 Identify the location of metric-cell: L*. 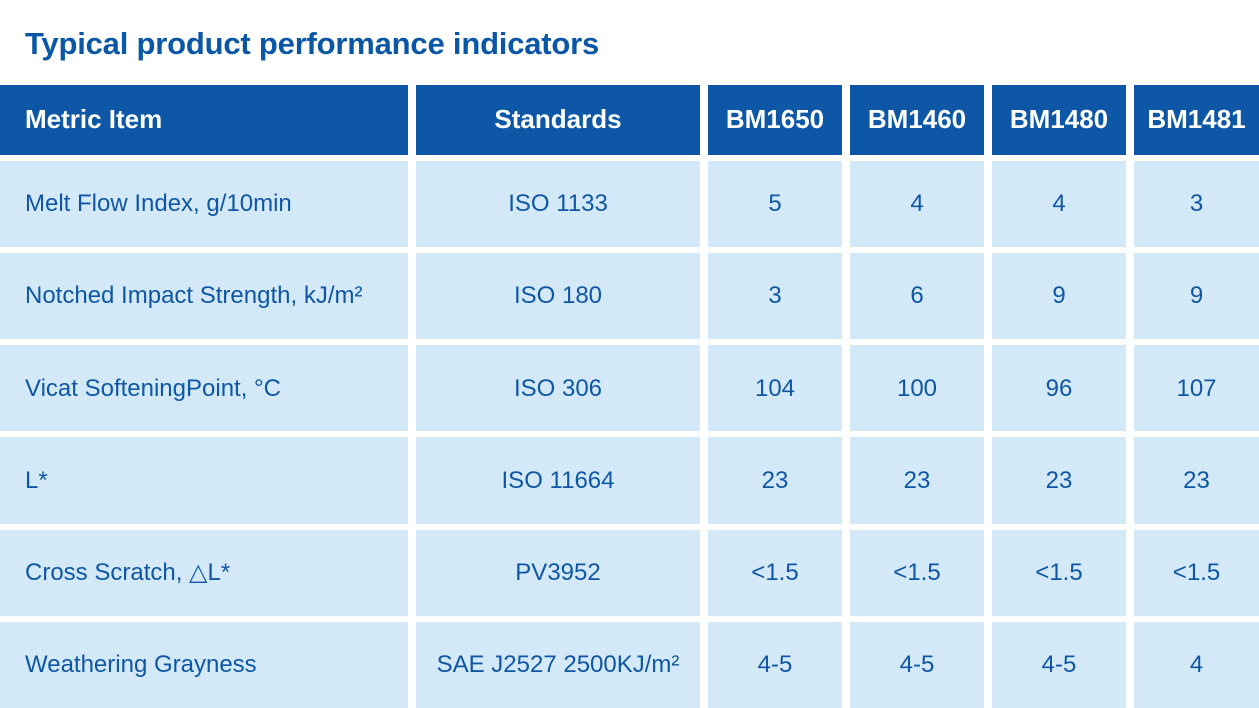
(204, 480).